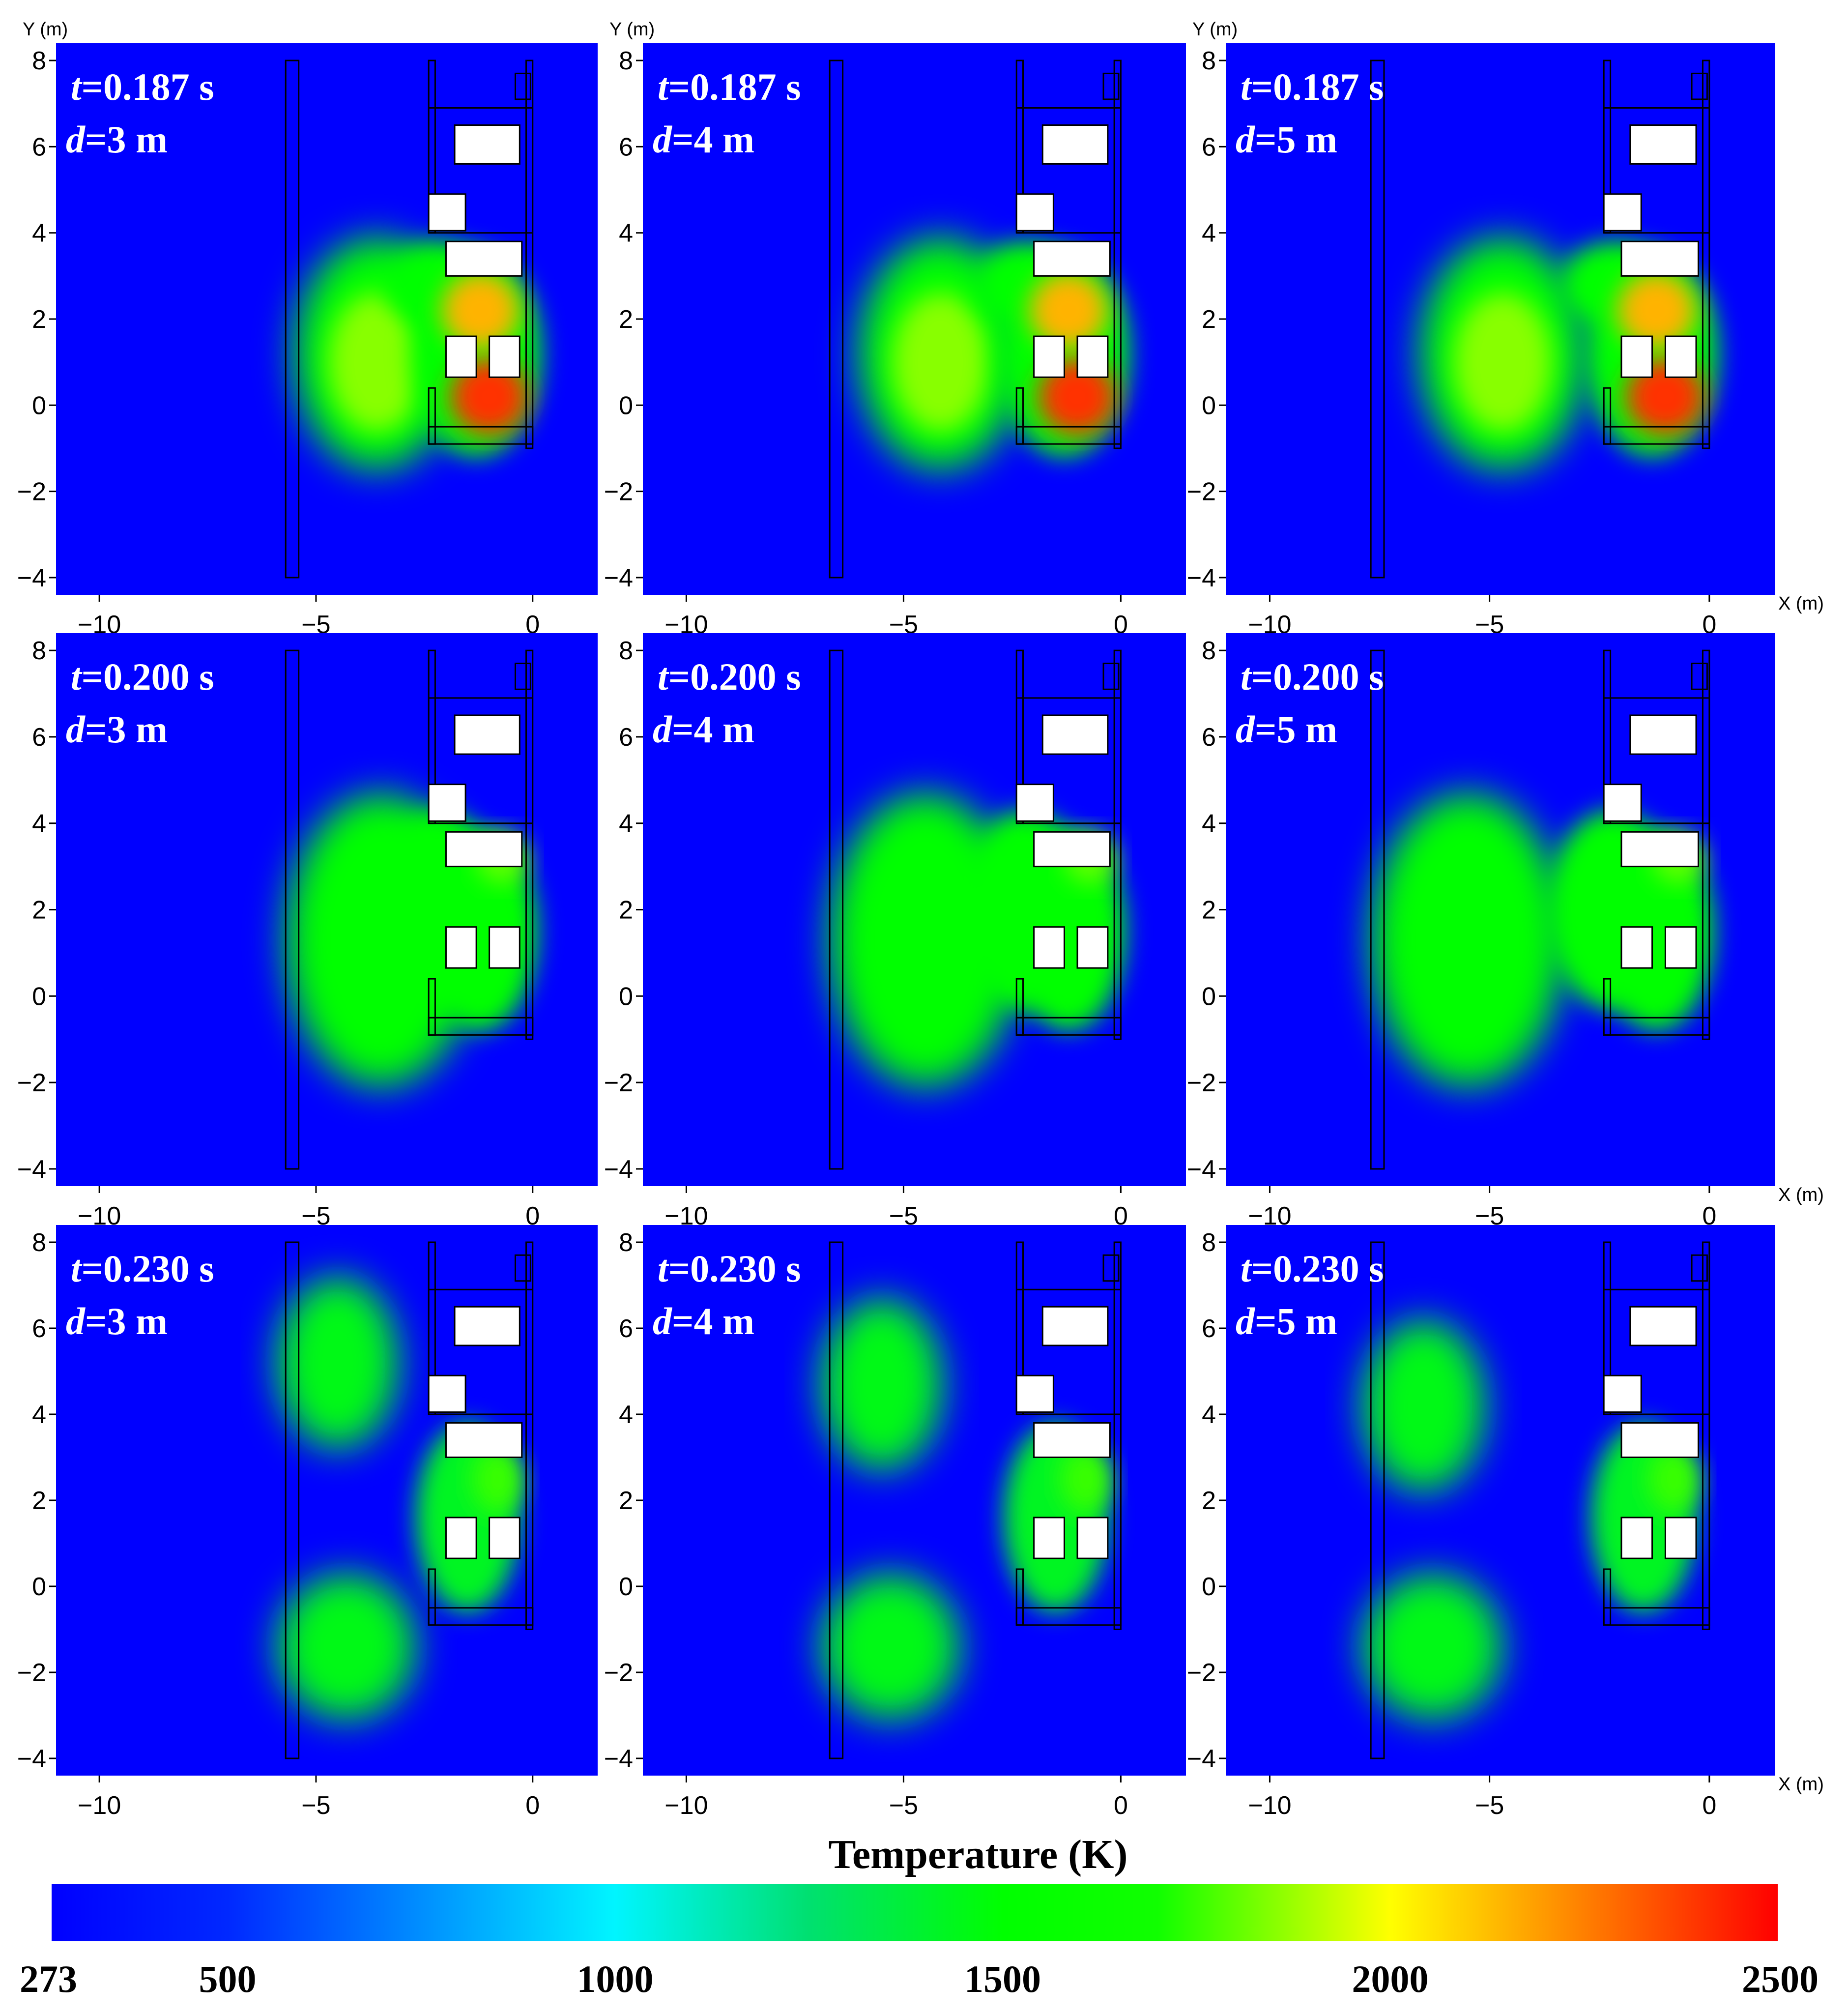 The height and width of the screenshot is (2015, 1848). What do you see at coordinates (140, 1295) in the screenshot?
I see `panel-annotation: t=0.230 s d=3 m` at bounding box center [140, 1295].